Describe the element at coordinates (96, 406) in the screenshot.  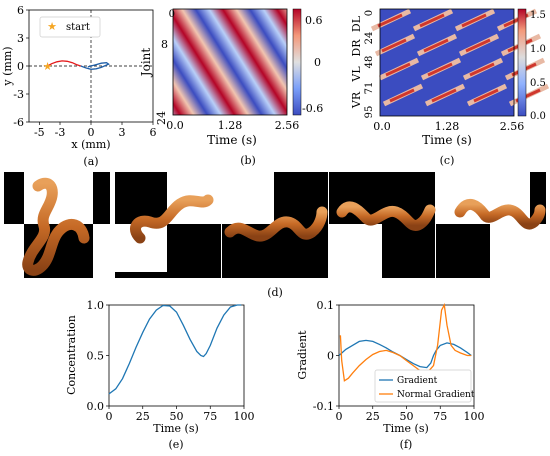
I see `panel-e-ytick: 0.0` at that location.